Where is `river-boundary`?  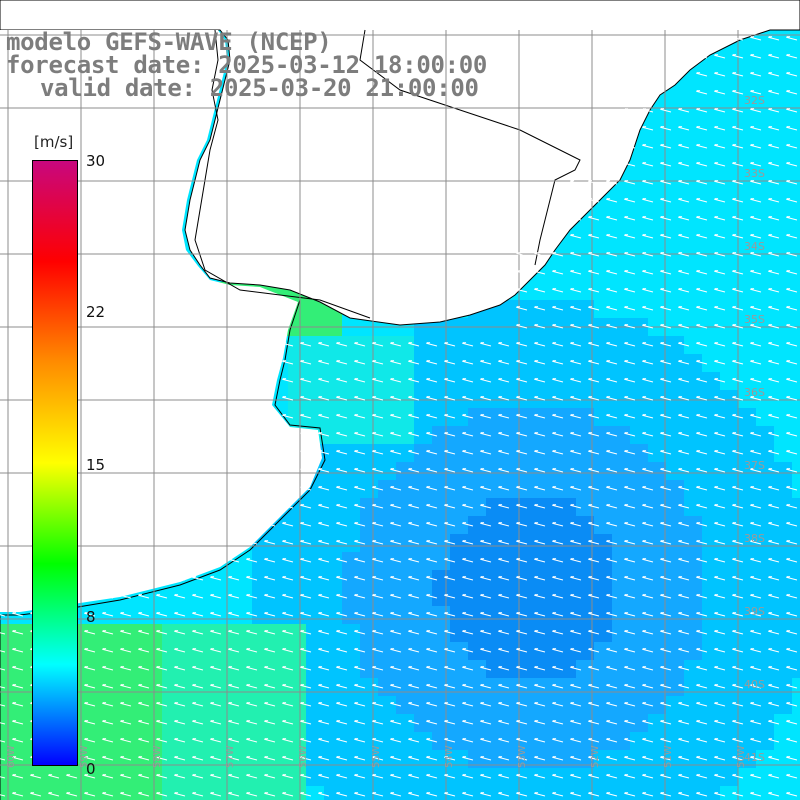
river-boundary is located at coordinates (282, 174).